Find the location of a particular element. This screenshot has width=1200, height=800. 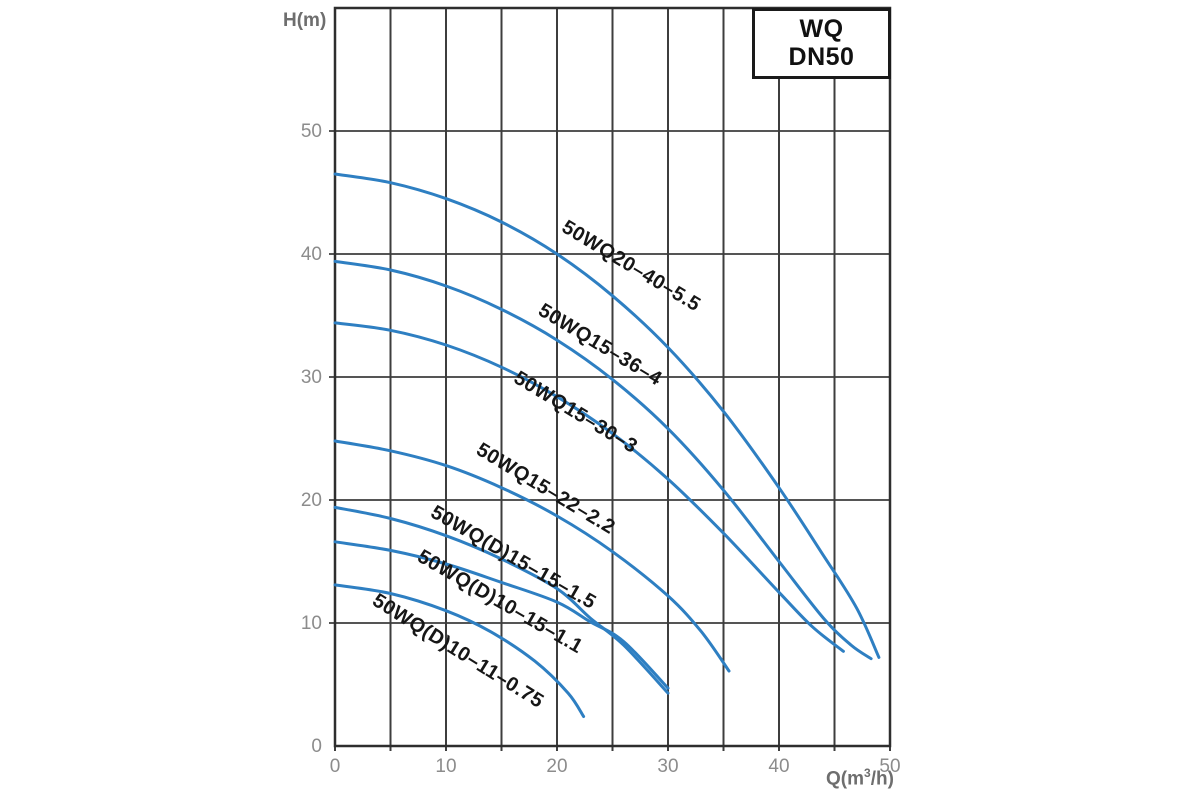

pump-curve-50WQ(D)10-15-1.1 is located at coordinates (501, 615).